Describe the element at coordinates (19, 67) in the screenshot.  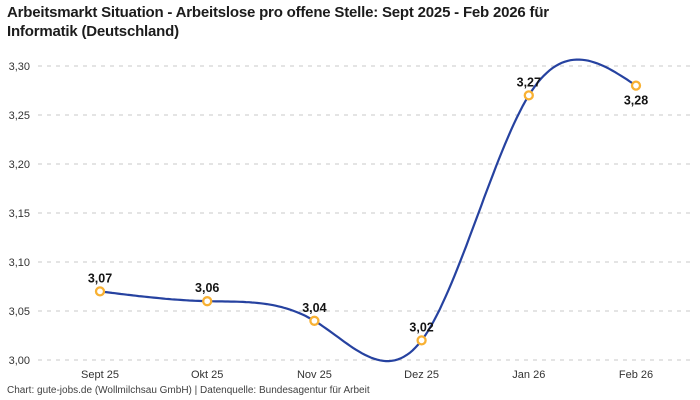
I see `y-tick-label: 3,30` at that location.